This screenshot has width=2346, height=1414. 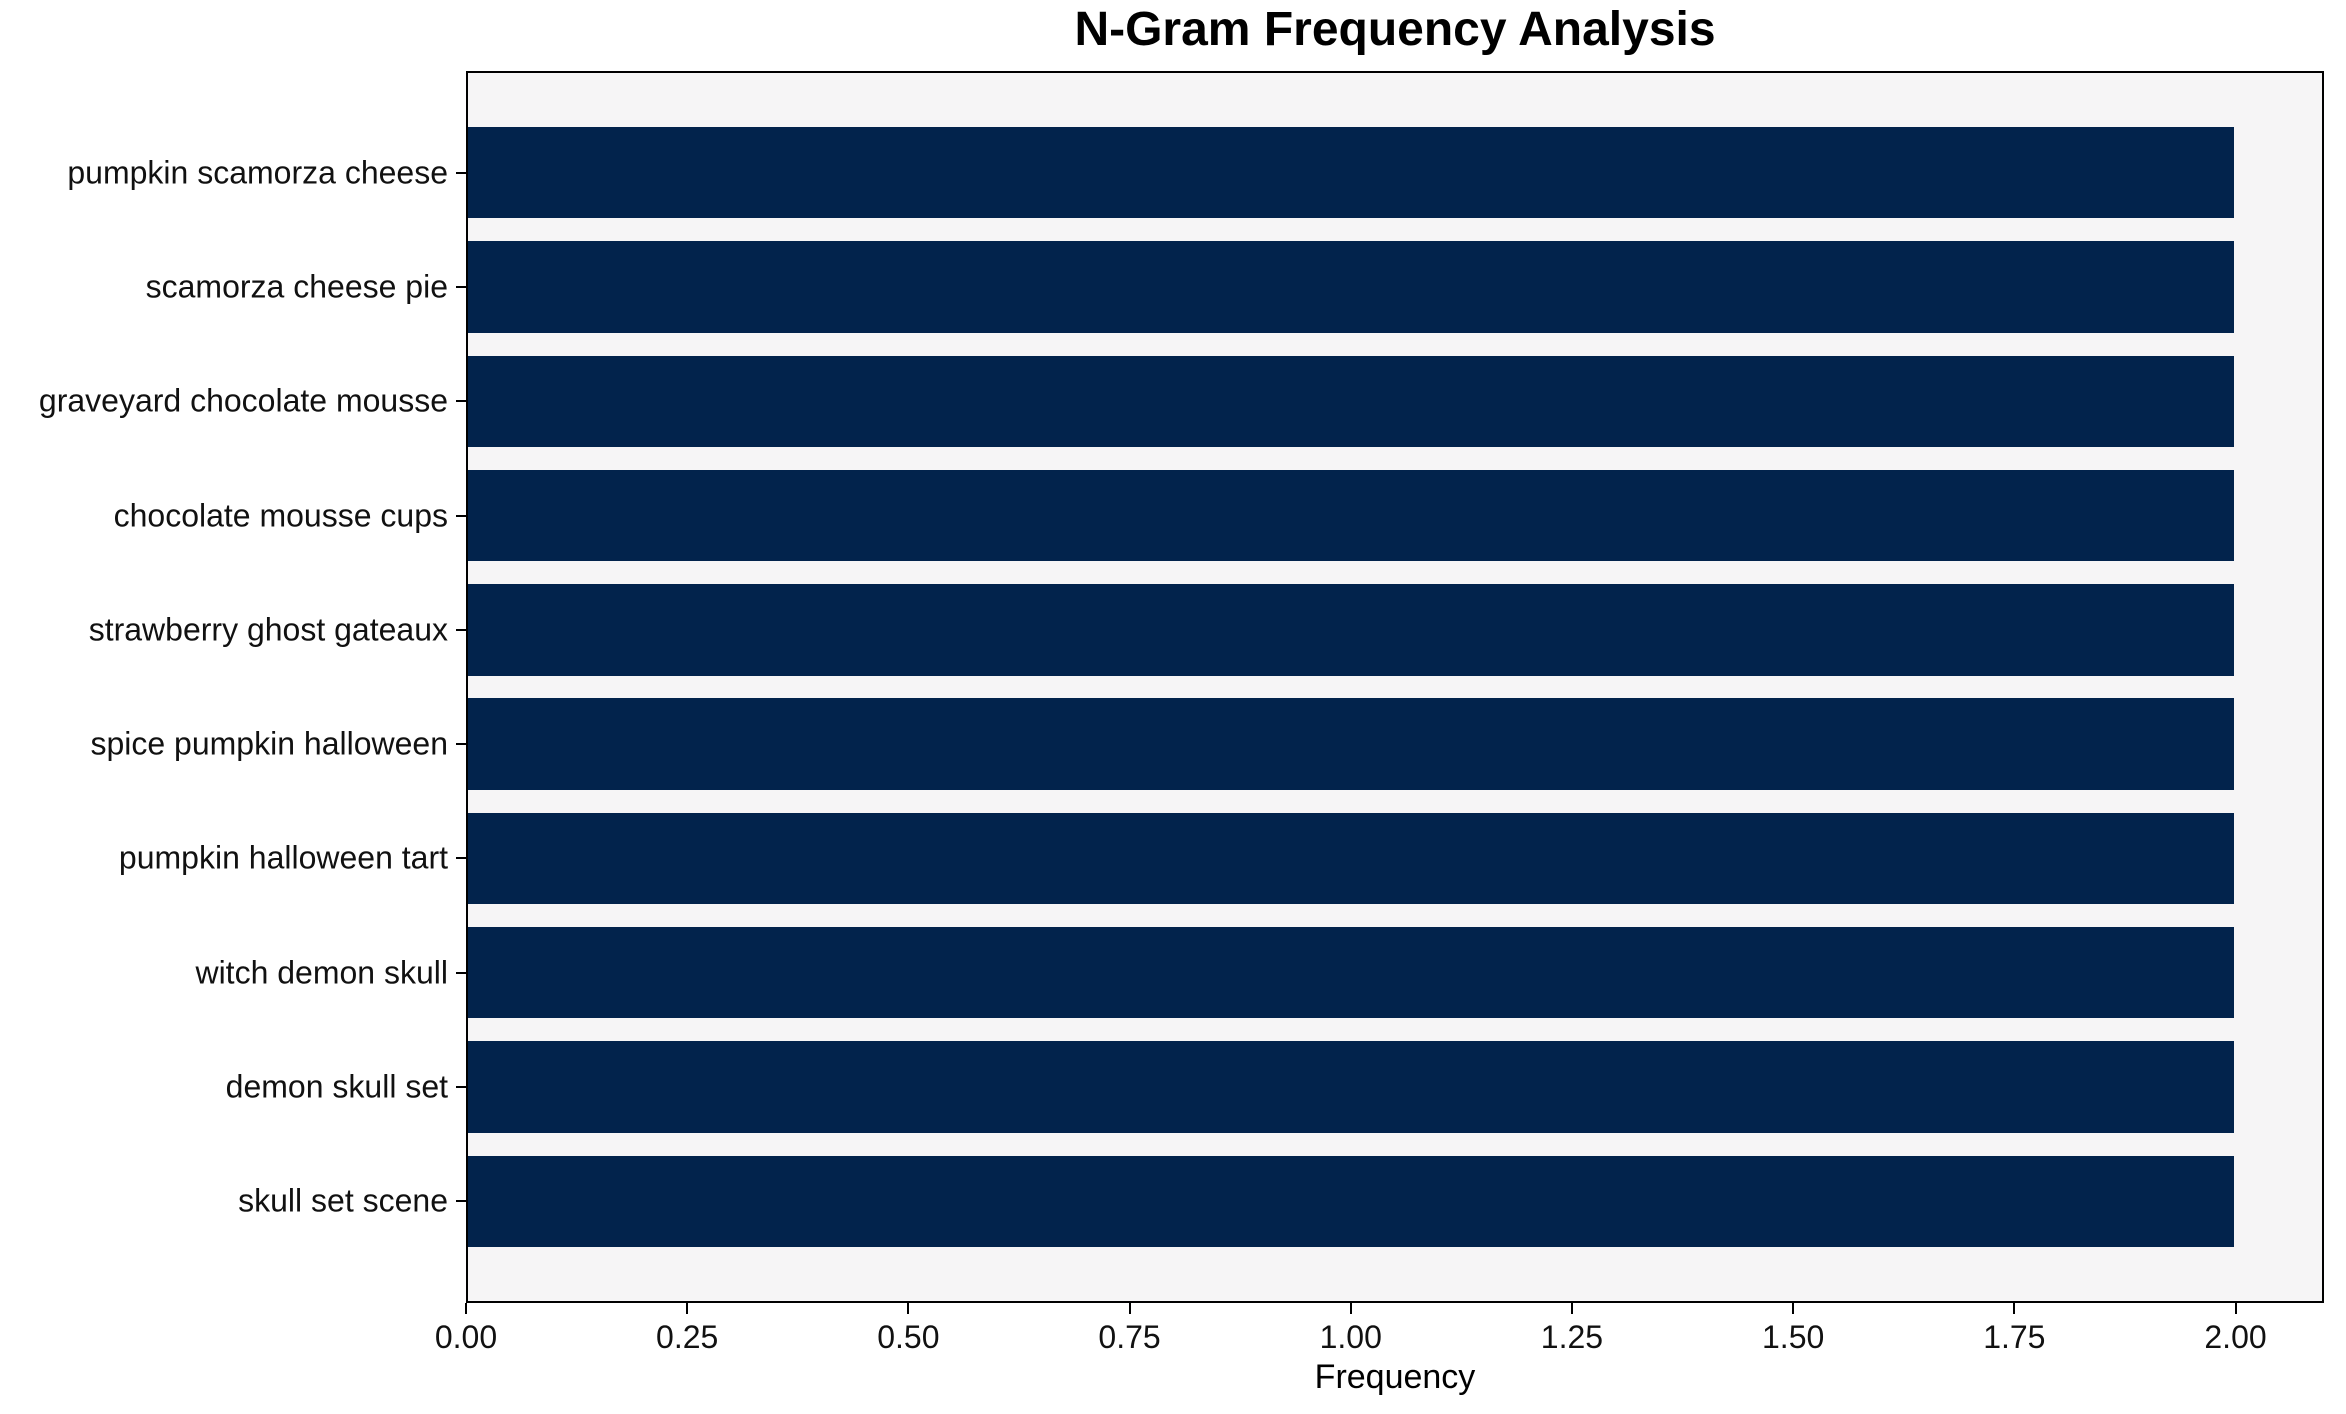 I want to click on y-tick-label: graveyard chocolate mousse, so click(x=243, y=400).